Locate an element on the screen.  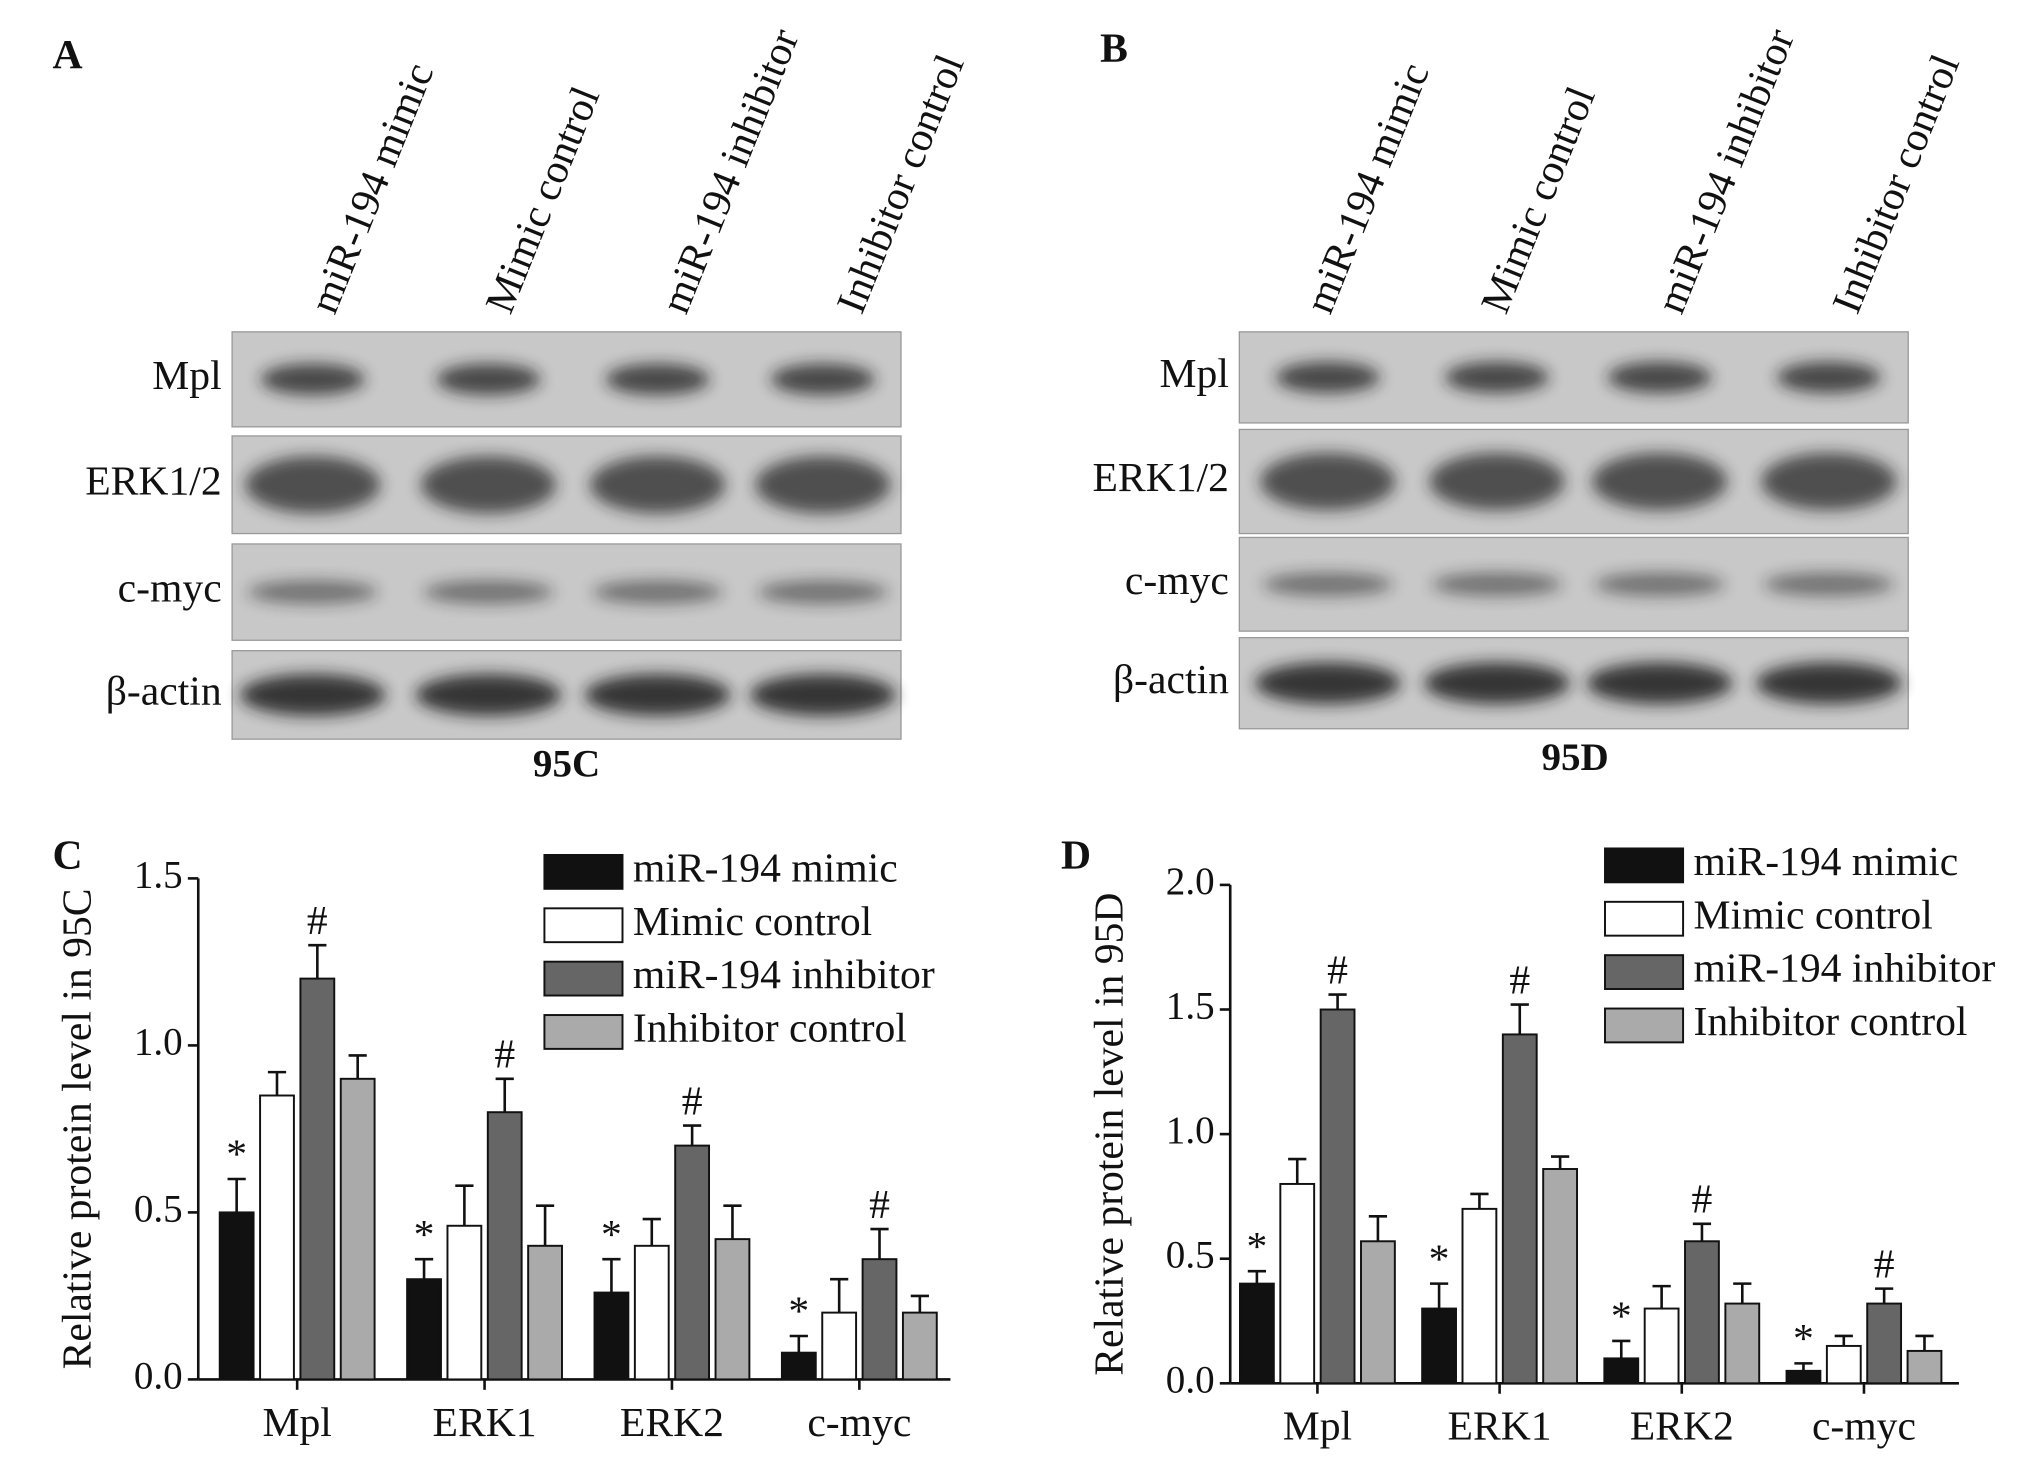
y-axis-label: Relative protein level in 95D is located at coordinates (1110, 1134).